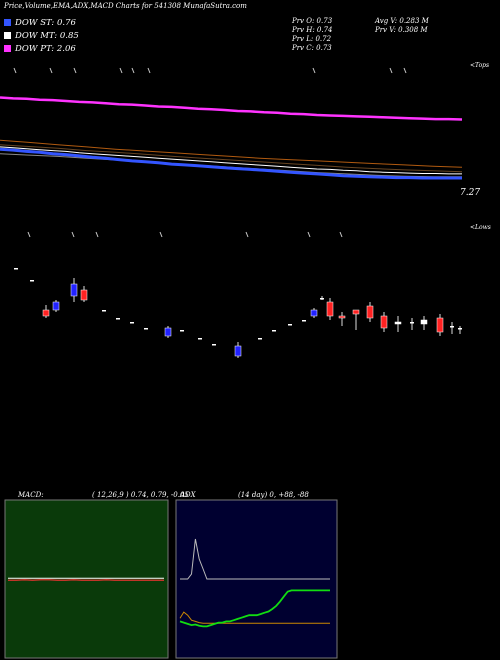  I want to click on stat-prev-volume: Prv V: 0.308 M, so click(401, 30).